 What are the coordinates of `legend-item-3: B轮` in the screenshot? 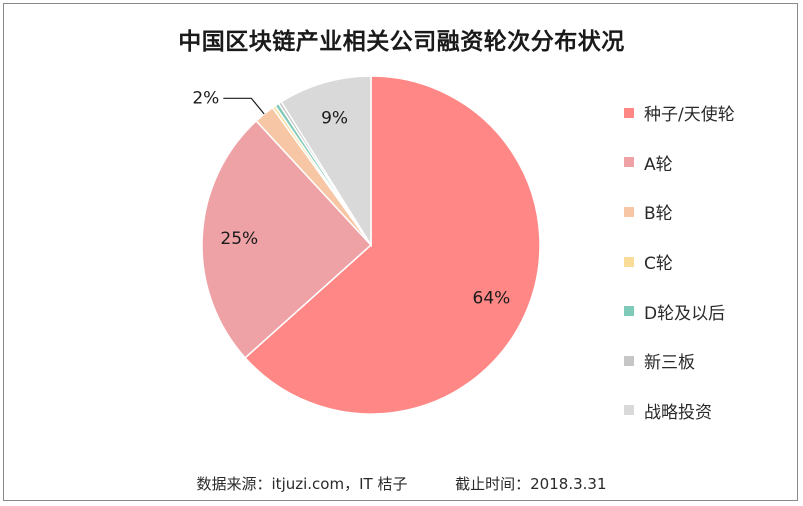 It's located at (679, 212).